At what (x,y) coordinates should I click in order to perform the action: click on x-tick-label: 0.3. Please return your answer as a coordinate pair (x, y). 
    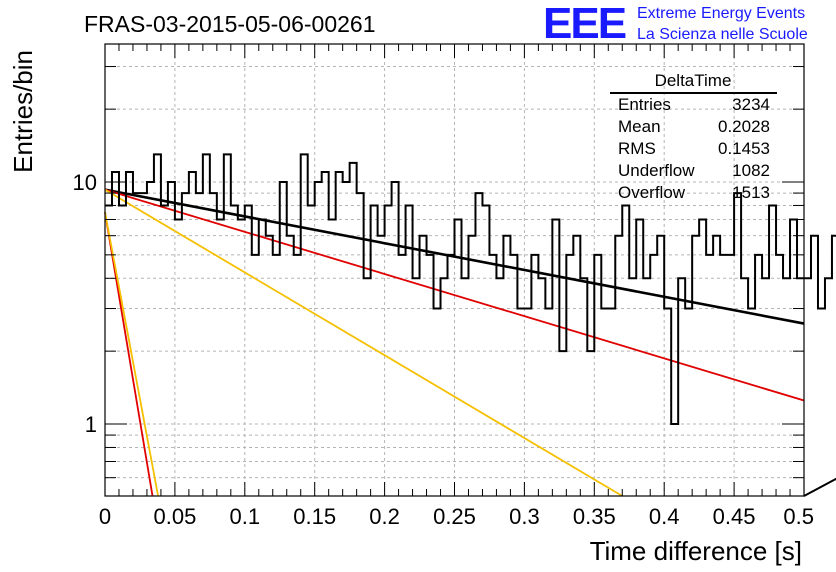
    Looking at the image, I should click on (524, 516).